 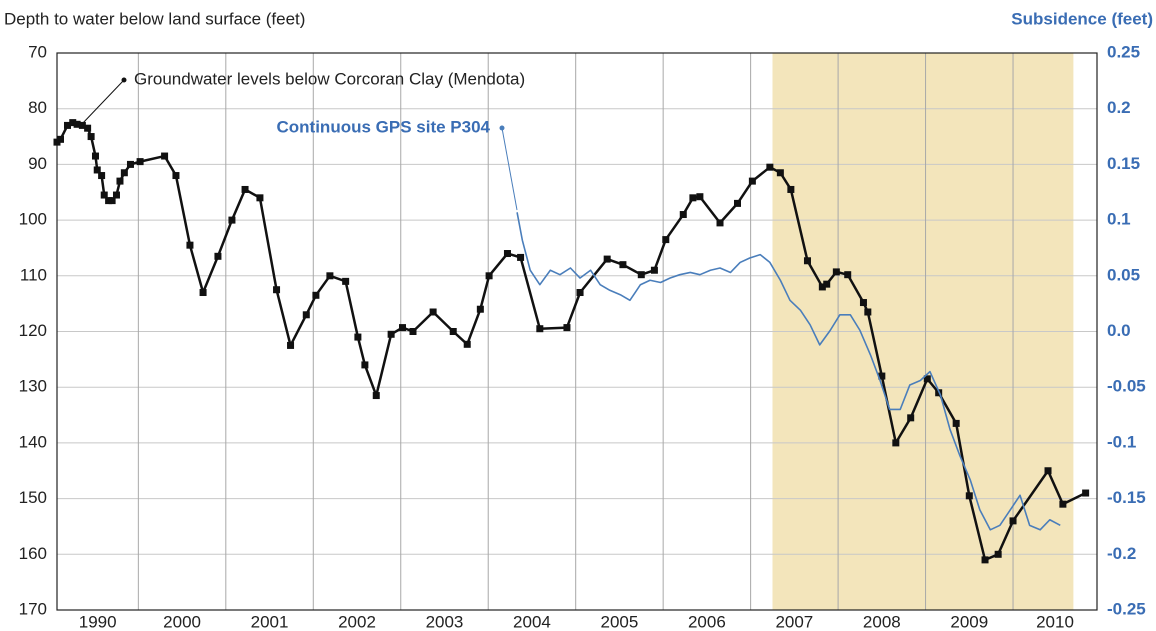 What do you see at coordinates (1123, 274) in the screenshot?
I see `y2-tick-label: 0.05` at bounding box center [1123, 274].